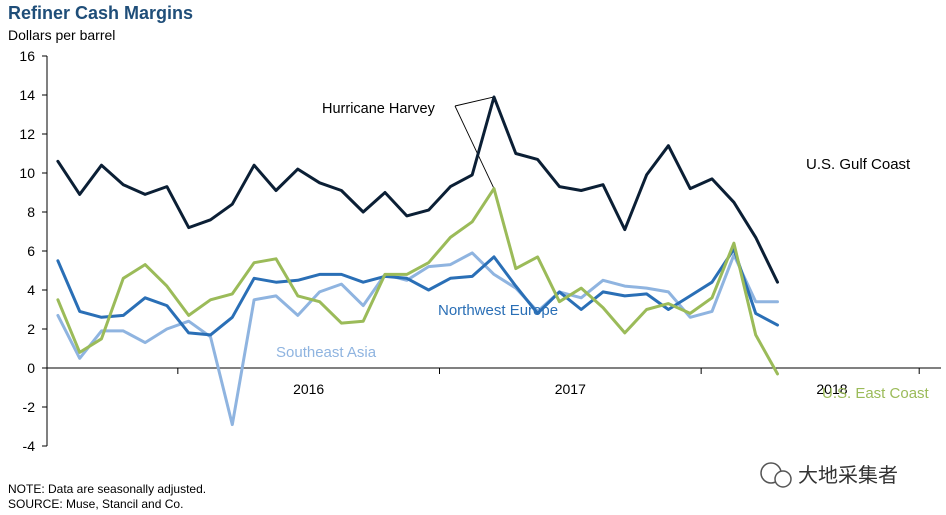 The height and width of the screenshot is (515, 946). Describe the element at coordinates (27, 95) in the screenshot. I see `y-tick-label: 14` at that location.